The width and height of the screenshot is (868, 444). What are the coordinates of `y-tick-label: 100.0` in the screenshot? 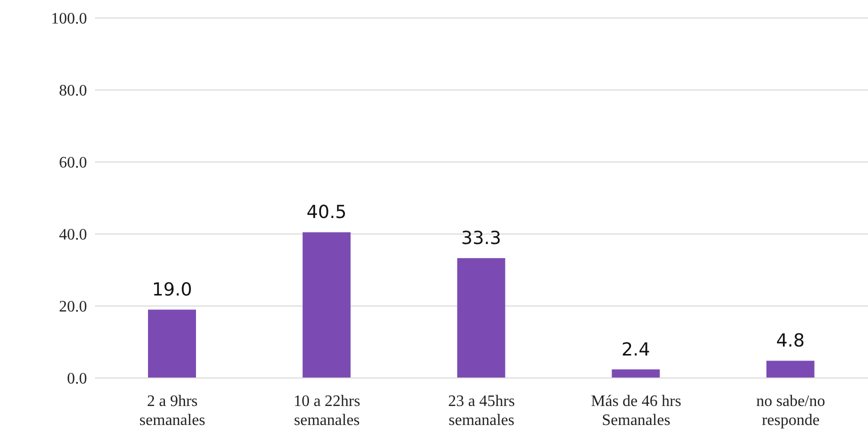 It's located at (69, 19).